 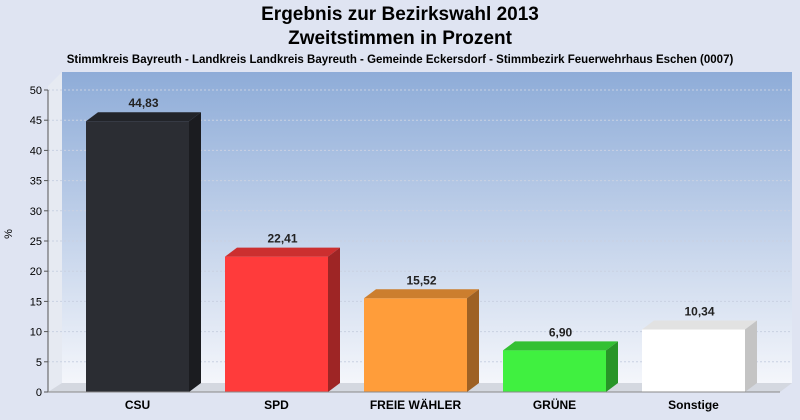 I want to click on y-tick-label: 45, so click(x=36, y=121).